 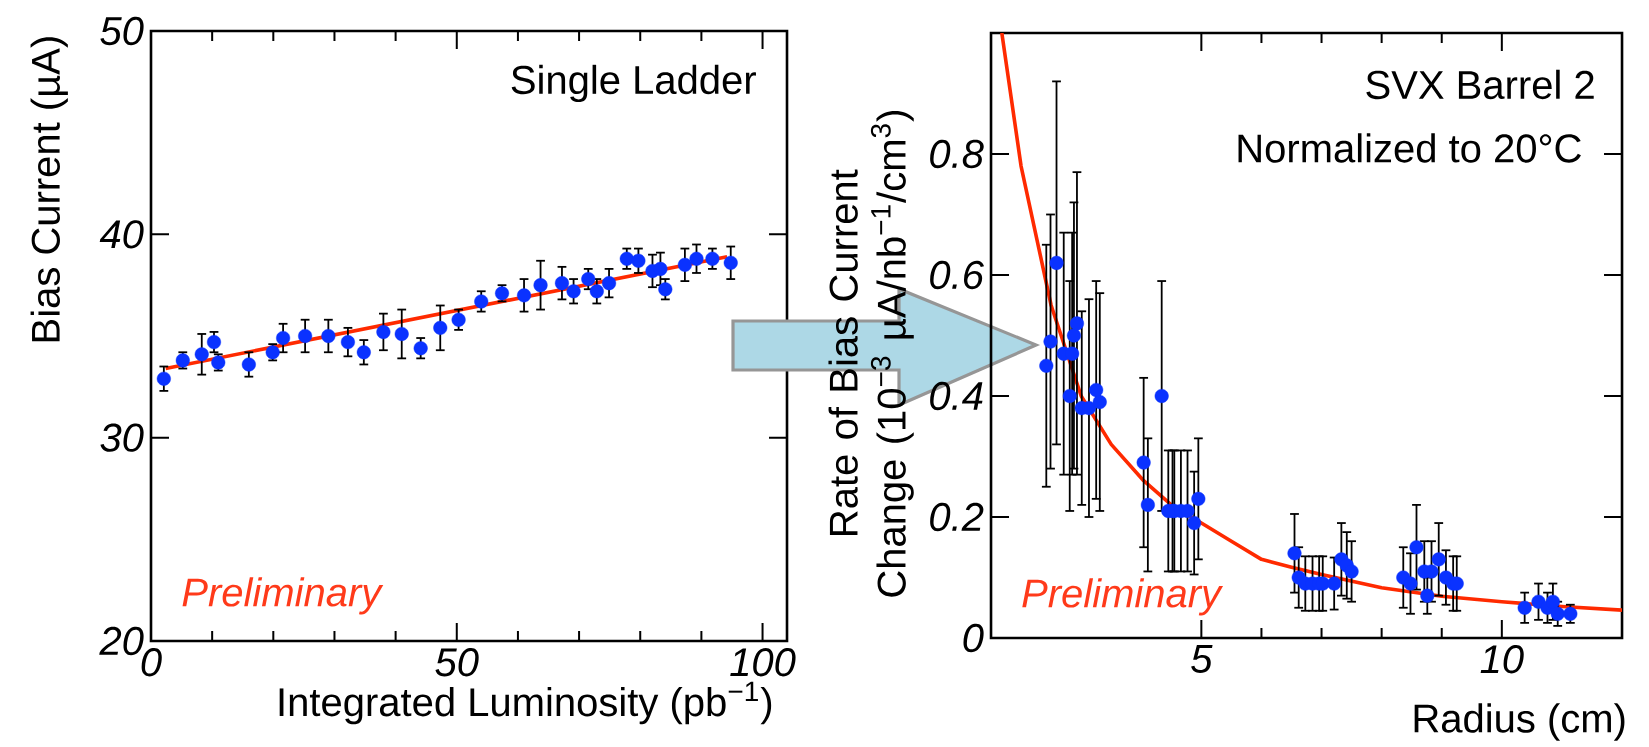 What do you see at coordinates (633, 83) in the screenshot?
I see `annotation: Single Ladder` at bounding box center [633, 83].